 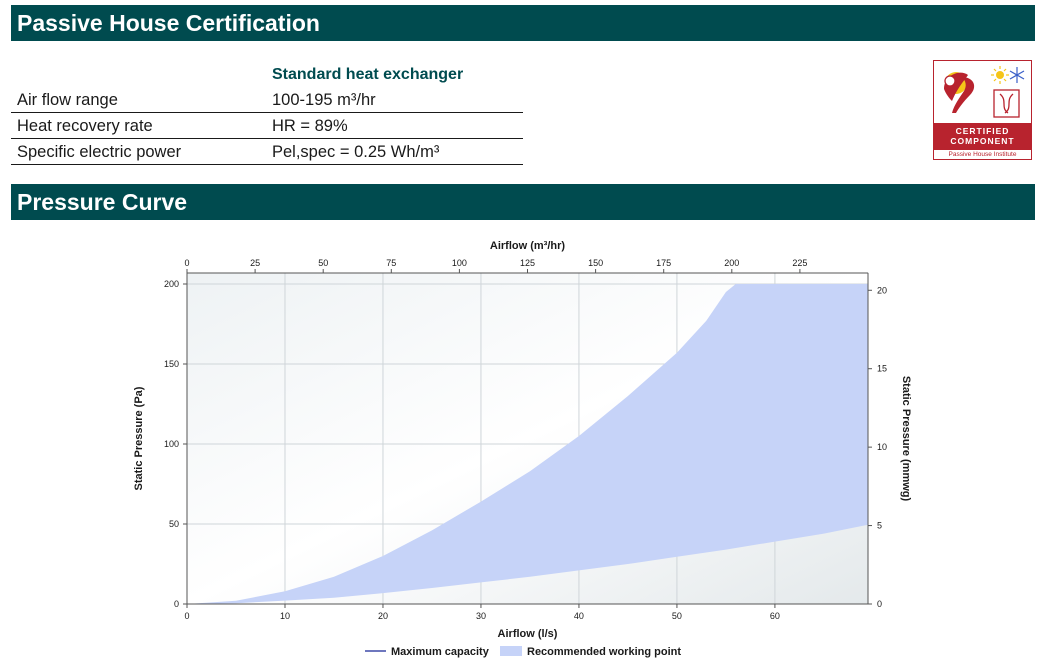 What do you see at coordinates (1000, 75) in the screenshot?
I see `sun-icon` at bounding box center [1000, 75].